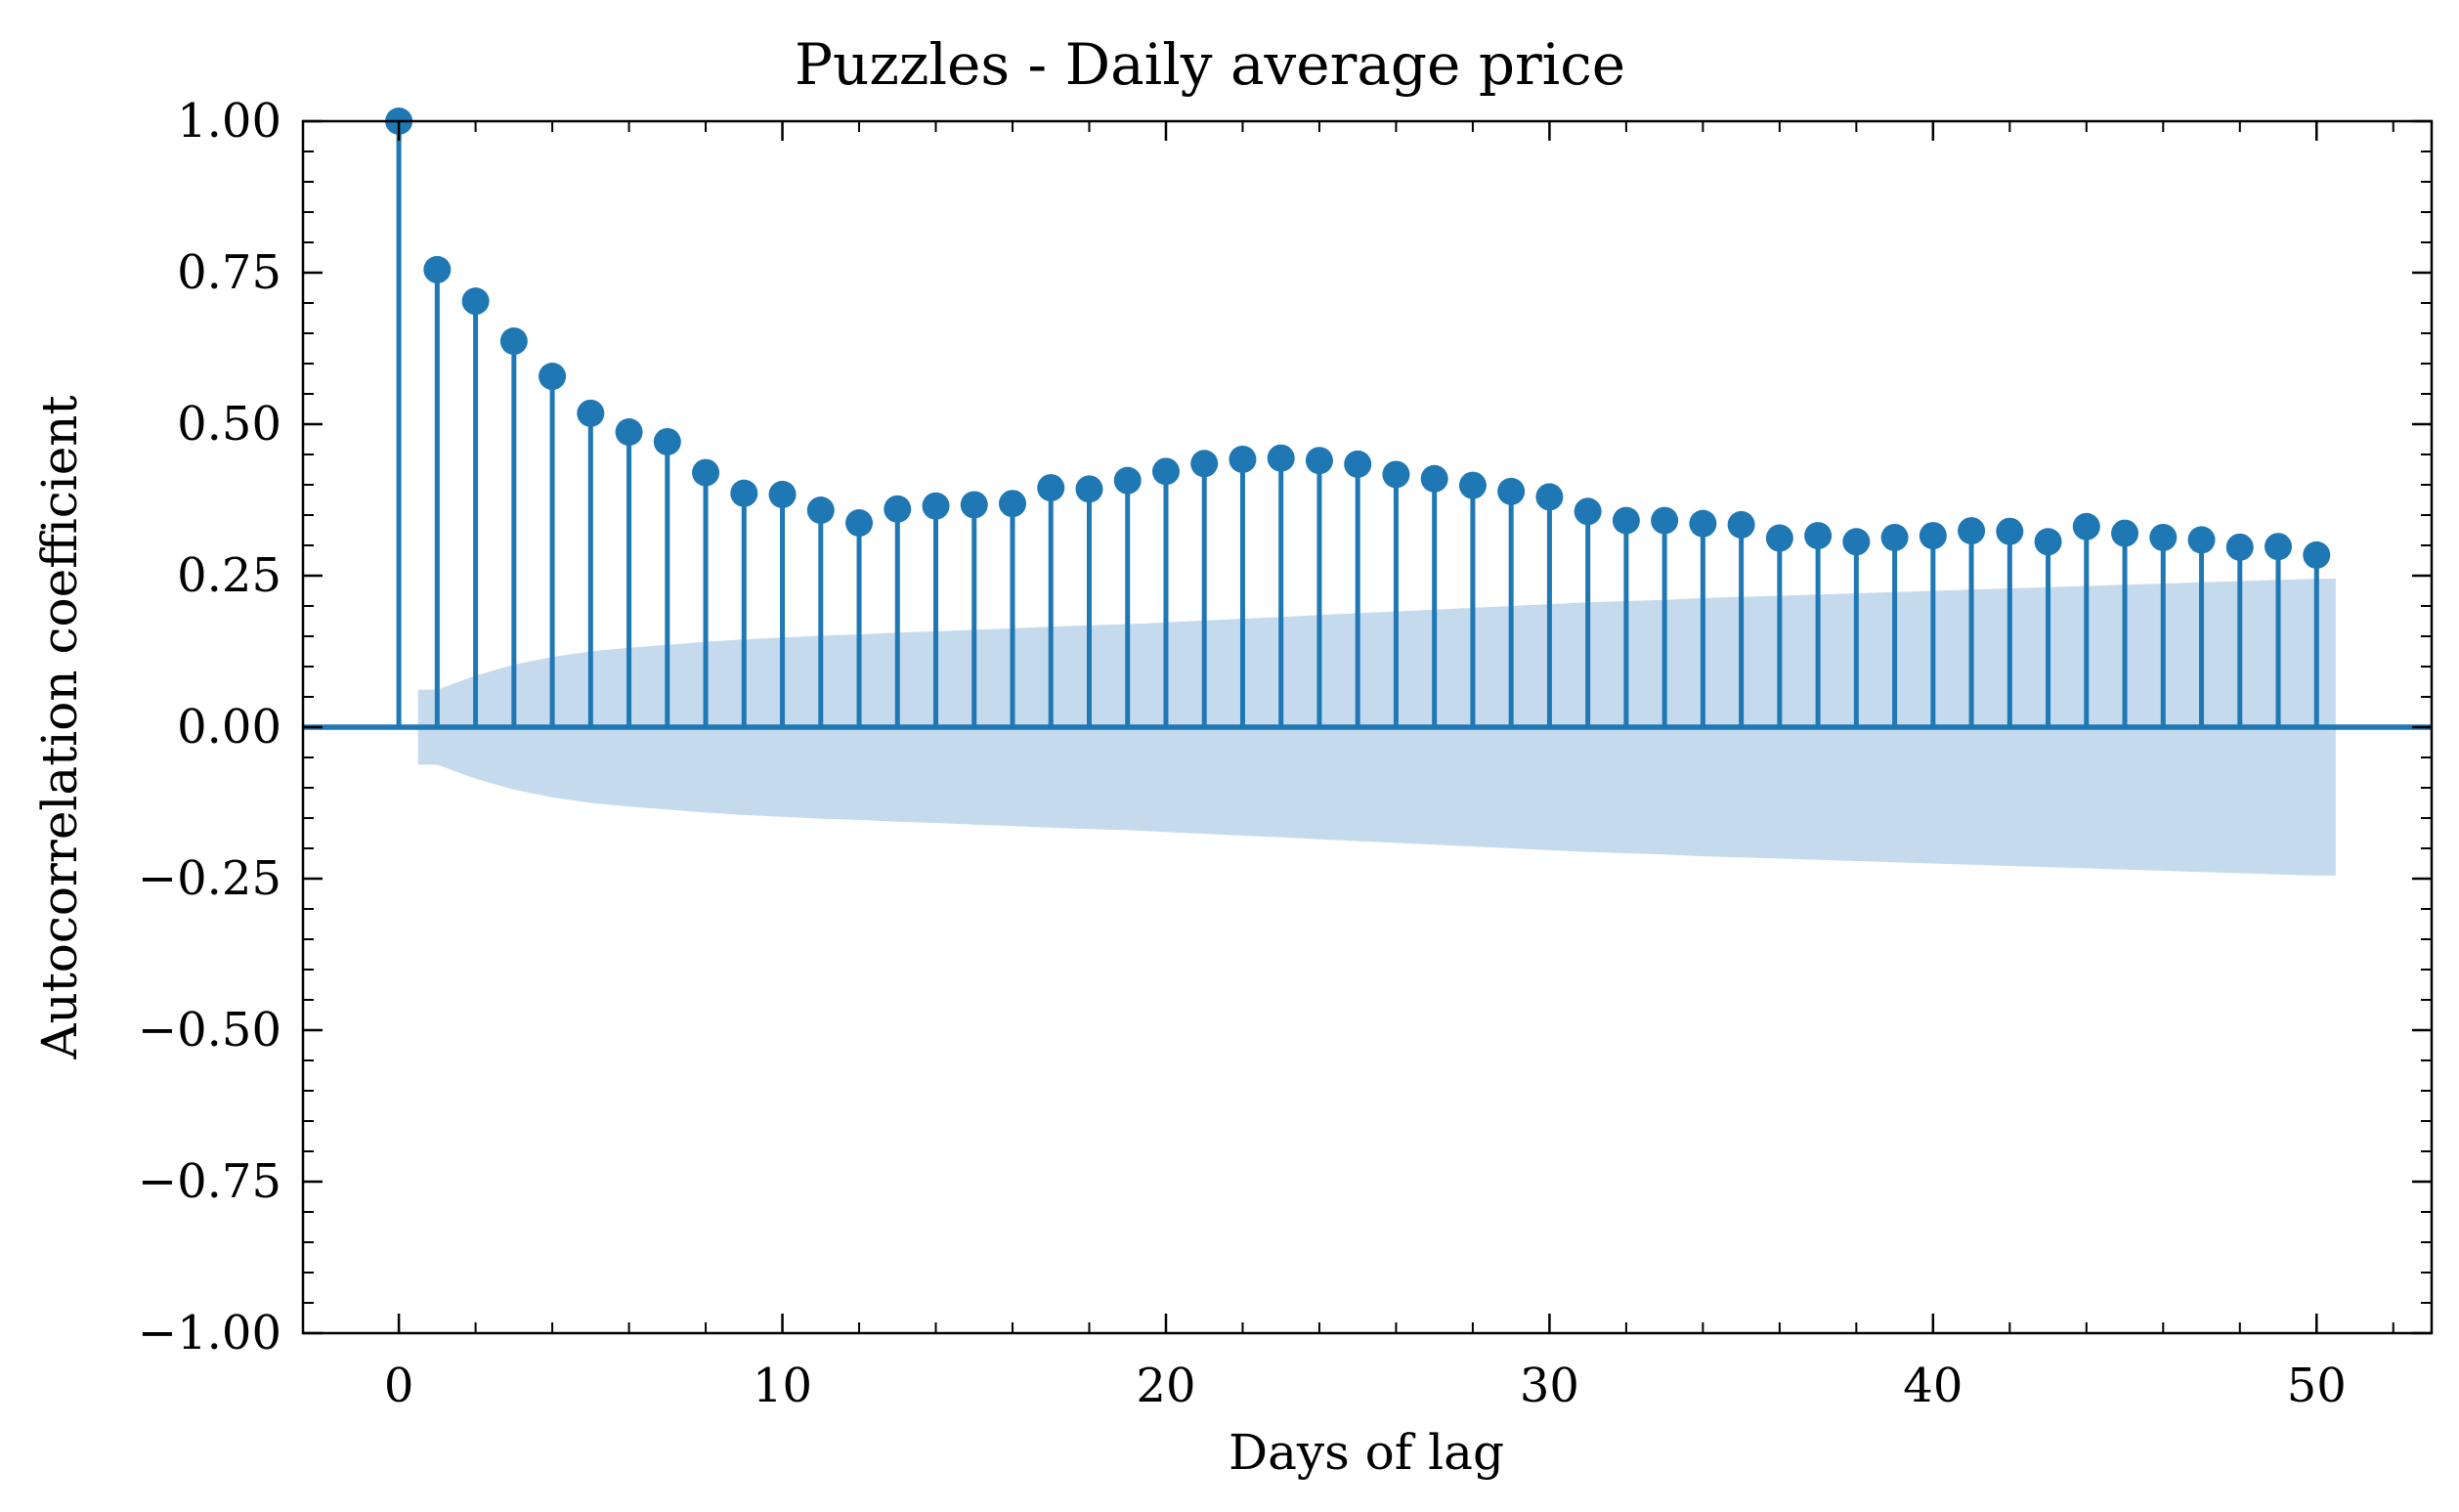 This screenshot has height=1512, width=2459. I want to click on y-tick-label: −0.75, so click(209, 1181).